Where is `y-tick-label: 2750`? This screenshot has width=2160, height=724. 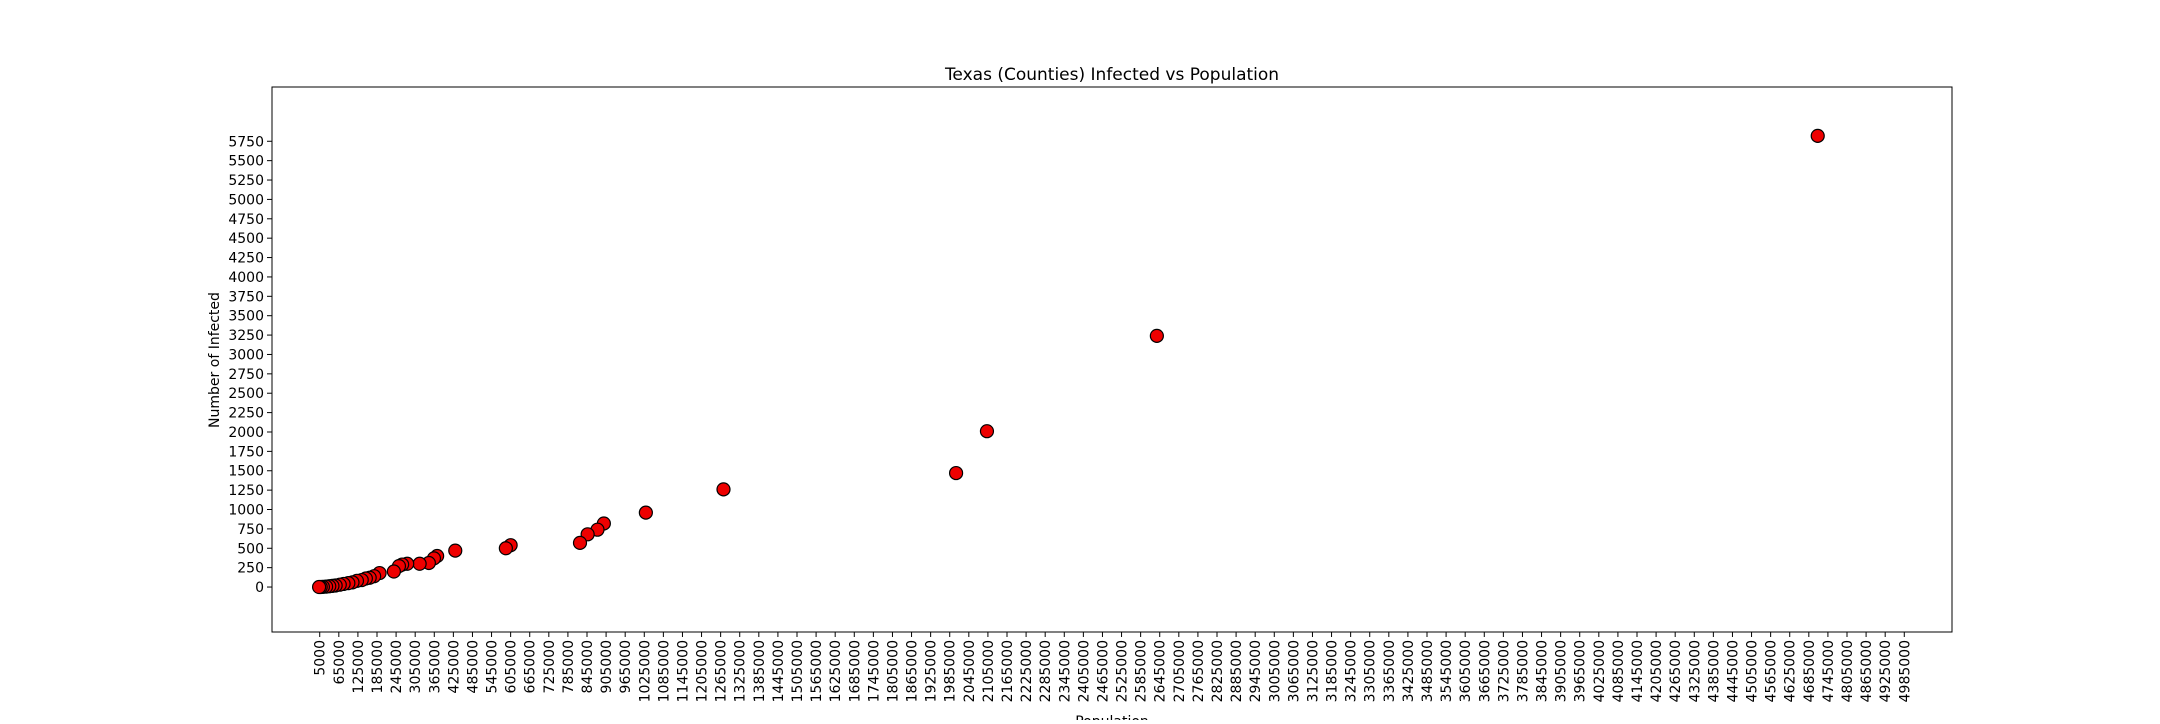 y-tick-label: 2750 is located at coordinates (246, 375).